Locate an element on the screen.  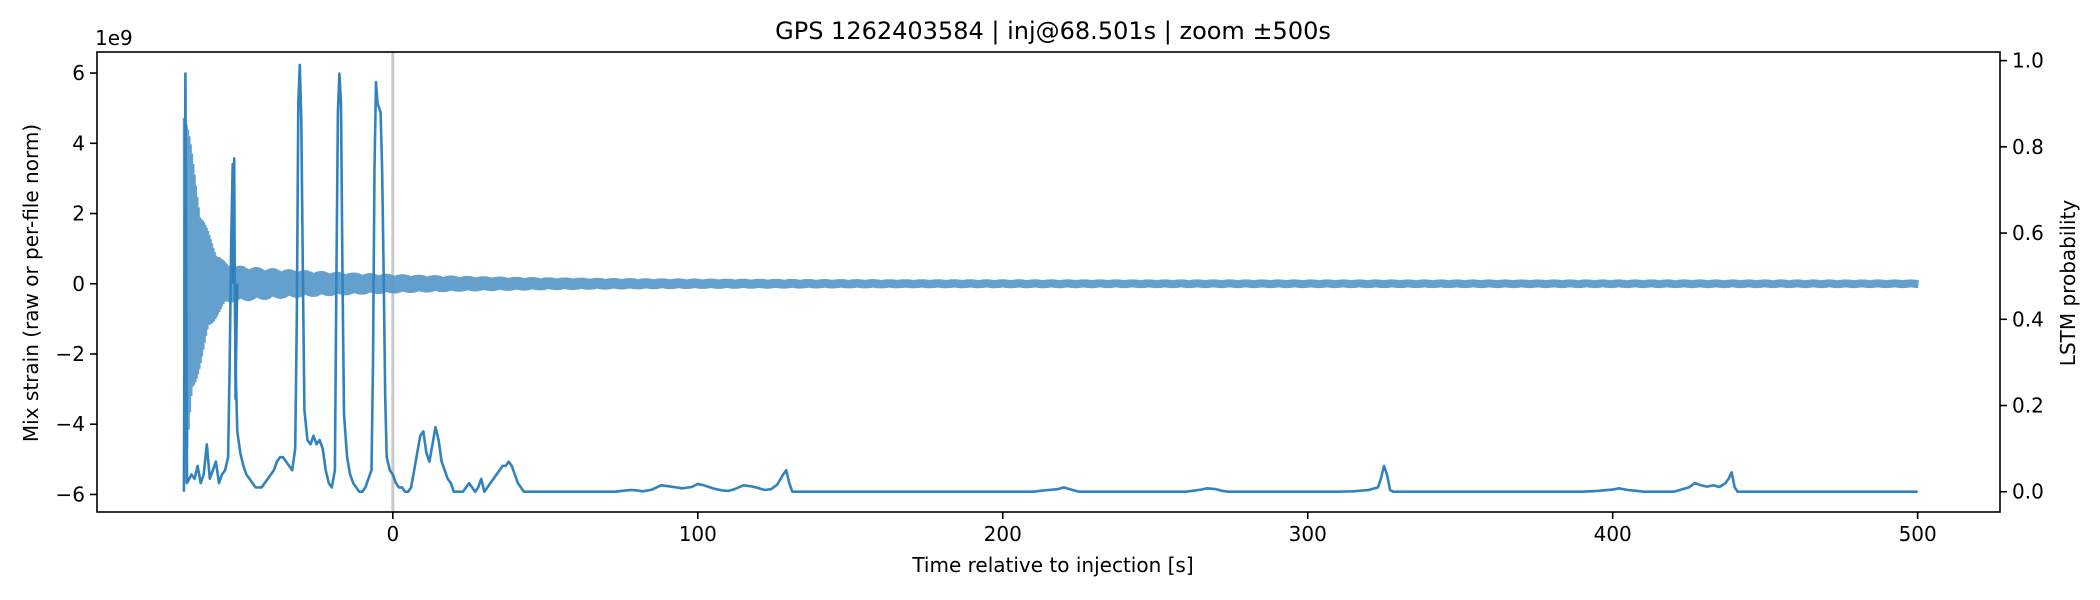
y-right-tick-label: 0.6 is located at coordinates (2028, 233).